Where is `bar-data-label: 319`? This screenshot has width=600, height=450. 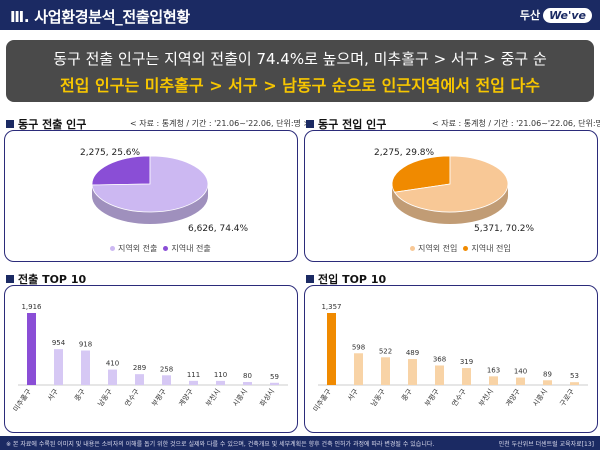 bar-data-label: 319 is located at coordinates (466, 362).